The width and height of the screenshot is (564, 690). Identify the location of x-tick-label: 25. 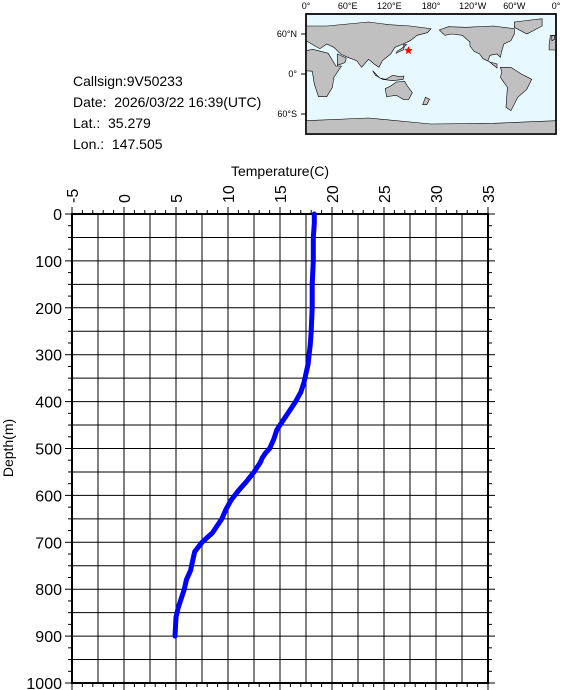
(385, 194).